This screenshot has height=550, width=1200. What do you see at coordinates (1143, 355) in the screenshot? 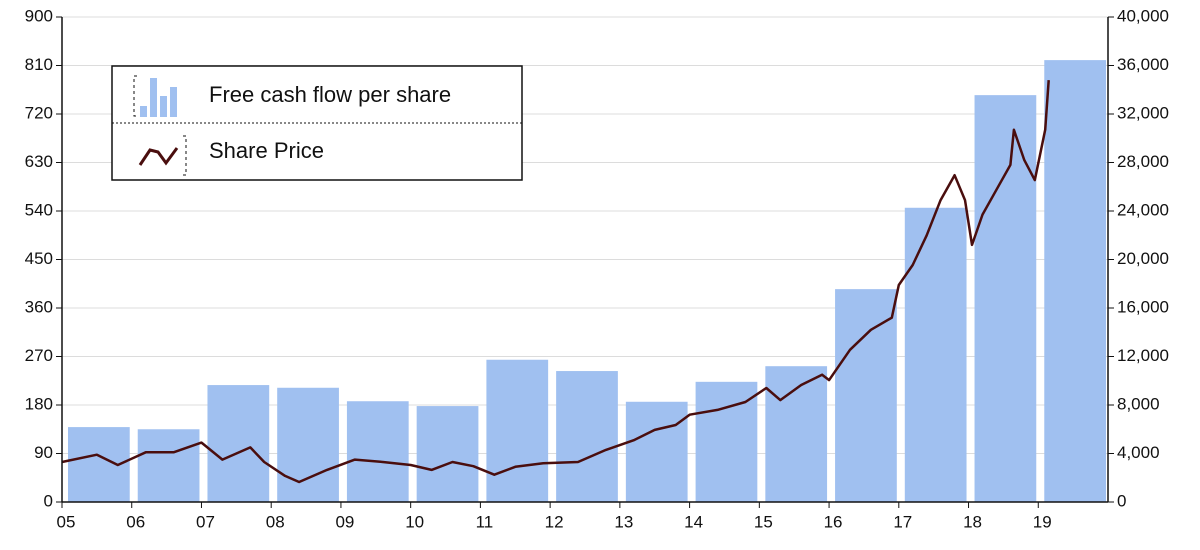
I see `y2-tick-label: 12,000` at bounding box center [1143, 355].